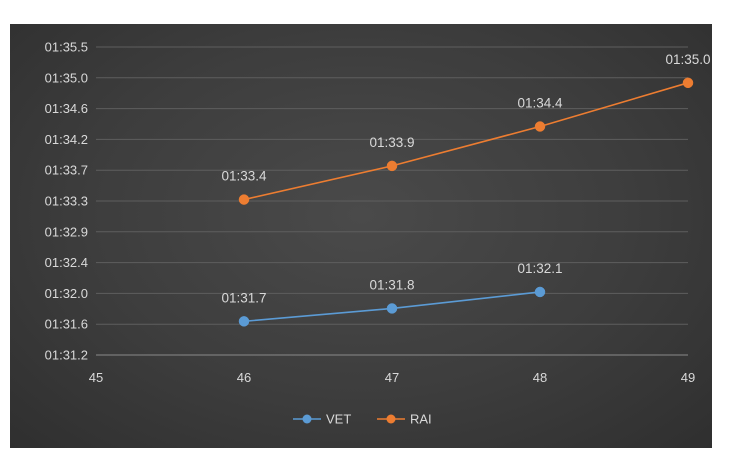 Image resolution: width=738 pixels, height=462 pixels. I want to click on x-tick-label: 46, so click(244, 377).